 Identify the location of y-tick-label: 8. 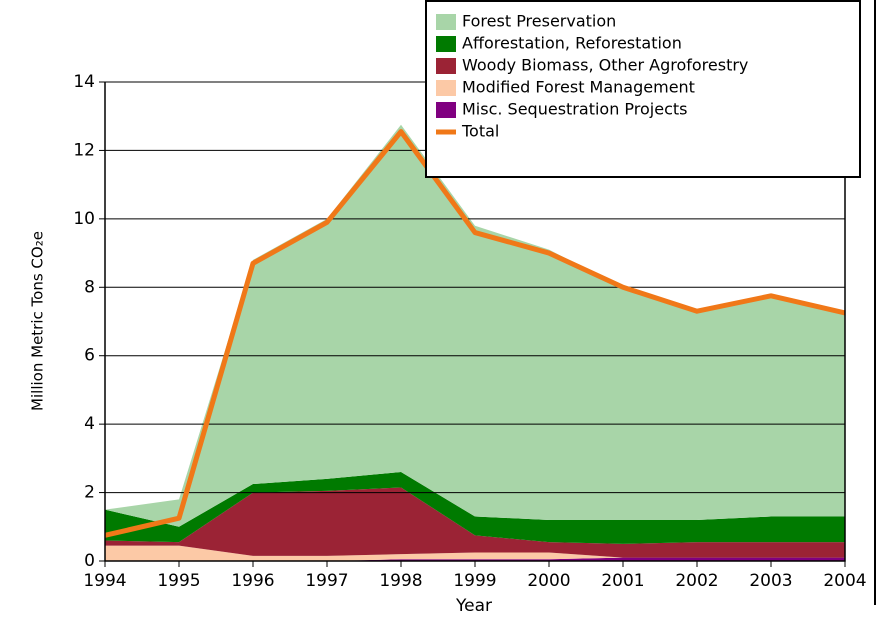
(89, 287).